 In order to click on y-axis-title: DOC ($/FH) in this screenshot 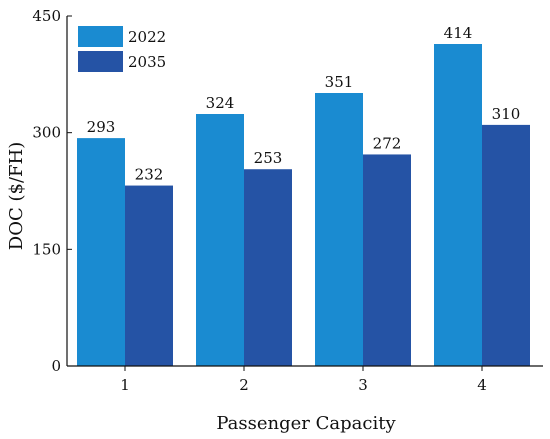, I will do `click(16, 196)`.